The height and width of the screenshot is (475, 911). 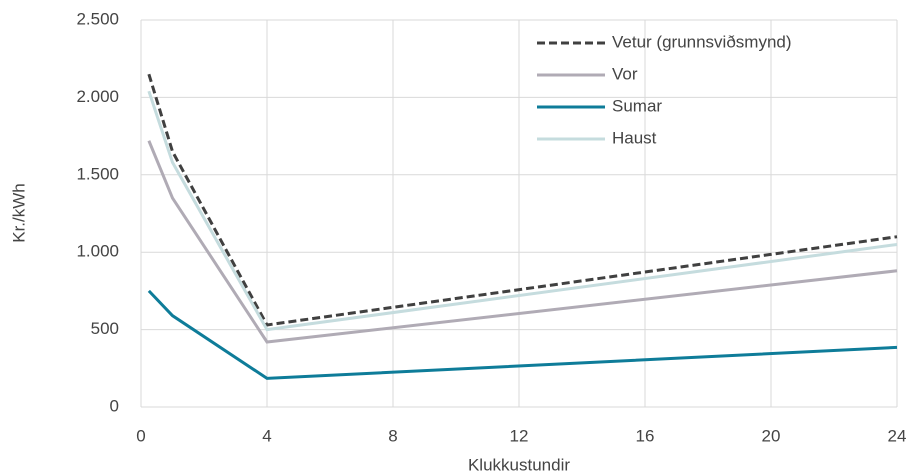 What do you see at coordinates (519, 464) in the screenshot?
I see `x-axis-title: Klukkustundir` at bounding box center [519, 464].